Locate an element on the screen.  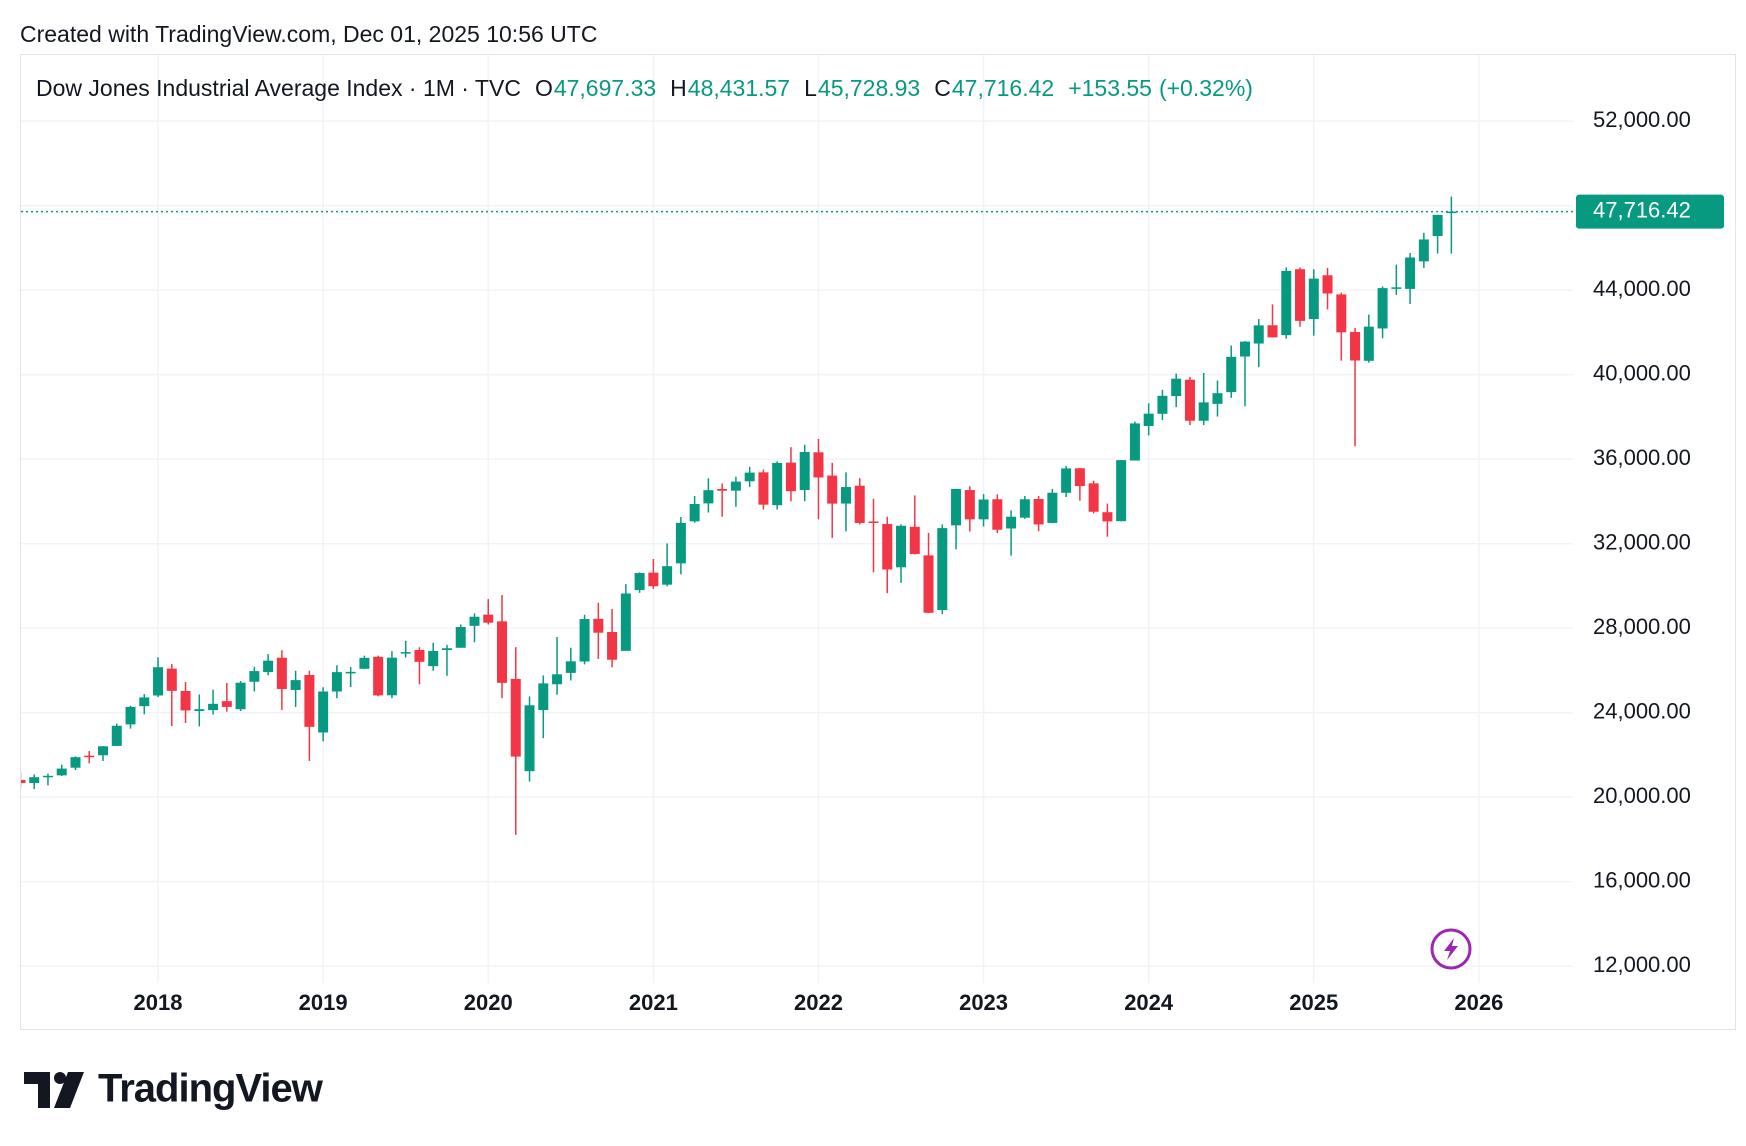
y-tick-label: 44,000.00 is located at coordinates (1642, 288).